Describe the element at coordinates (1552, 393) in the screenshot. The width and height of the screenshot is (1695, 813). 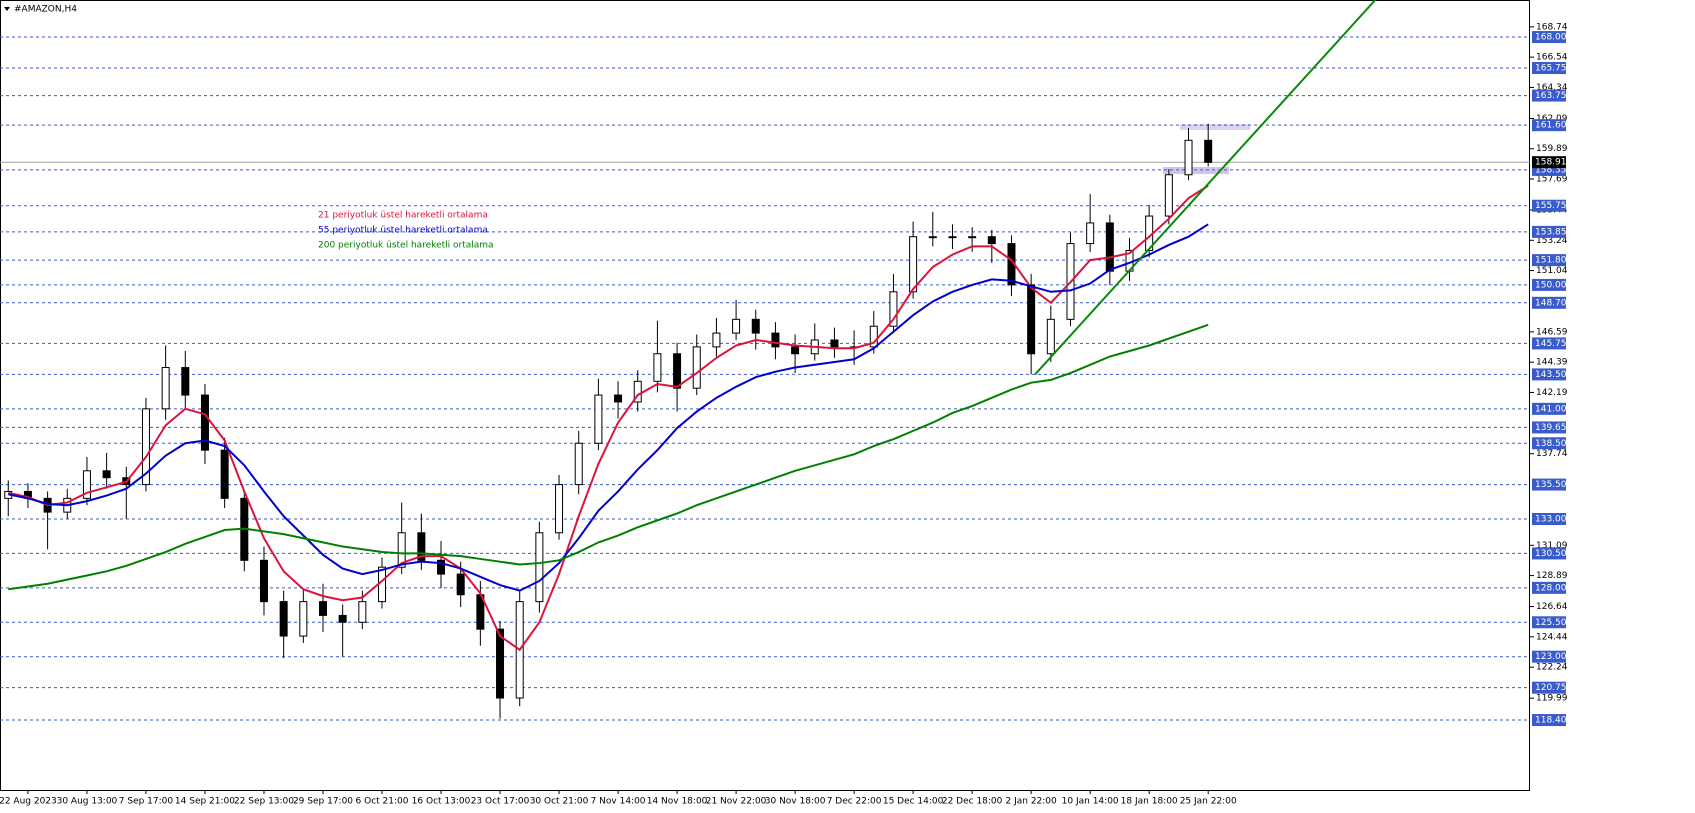
I see `y-tick-label: 142.19` at that location.